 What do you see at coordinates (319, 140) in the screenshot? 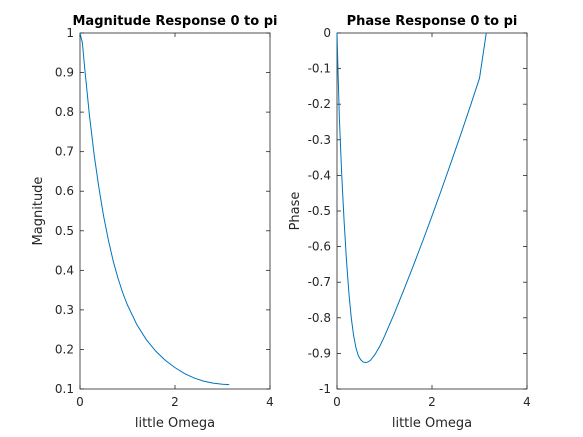
I see `phase-y-tick-label: -0.3` at bounding box center [319, 140].